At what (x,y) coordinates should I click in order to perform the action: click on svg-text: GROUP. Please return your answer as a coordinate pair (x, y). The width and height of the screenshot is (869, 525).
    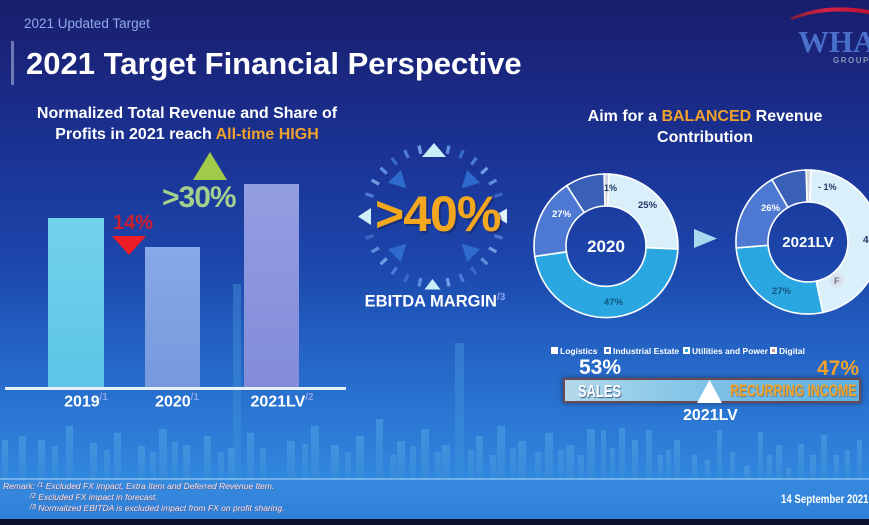
    Looking at the image, I should click on (851, 60).